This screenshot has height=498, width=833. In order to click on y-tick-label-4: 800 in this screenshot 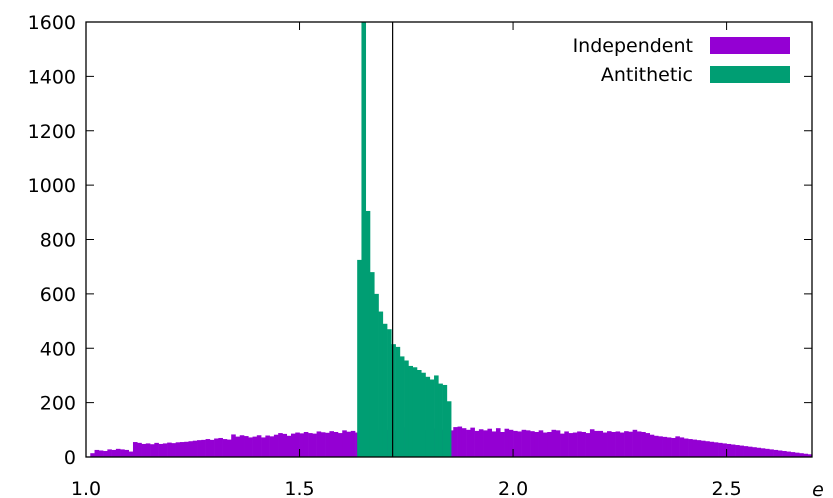, I will do `click(58, 241)`.